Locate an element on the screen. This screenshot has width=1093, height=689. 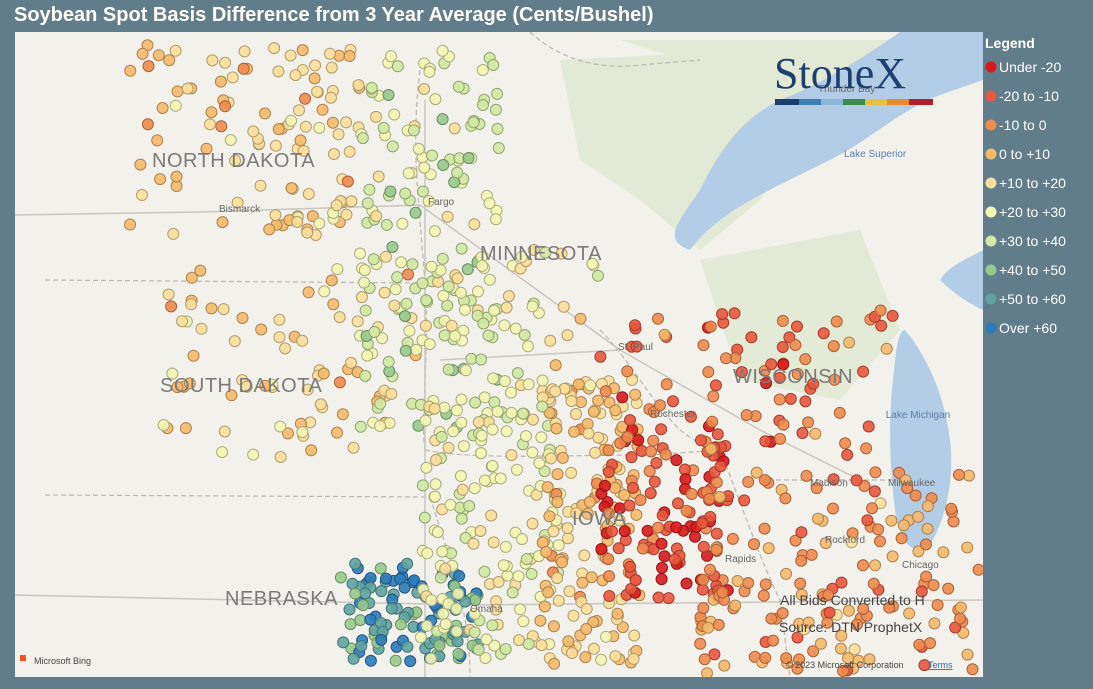
terms-link: Terms is located at coordinates (940, 665).